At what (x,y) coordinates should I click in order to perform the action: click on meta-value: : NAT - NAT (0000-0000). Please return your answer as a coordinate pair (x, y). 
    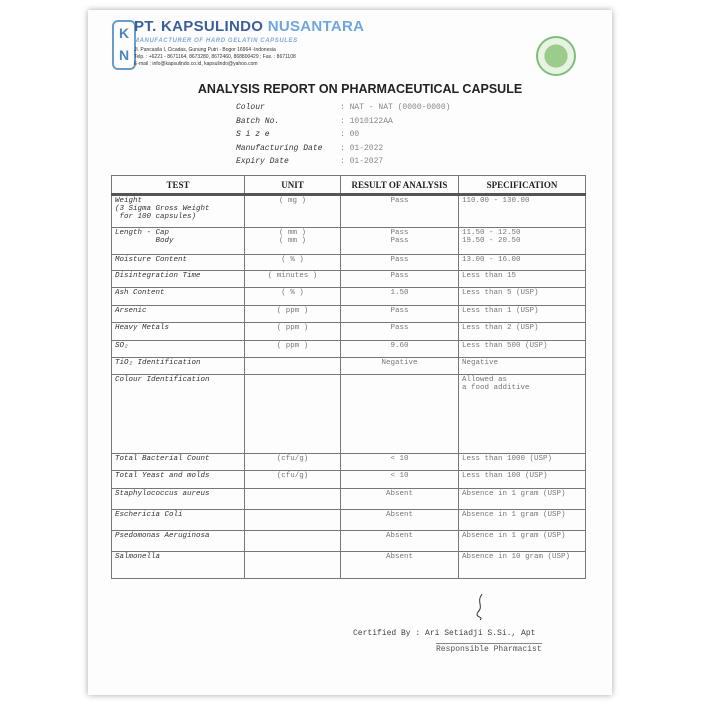
    Looking at the image, I should click on (395, 107).